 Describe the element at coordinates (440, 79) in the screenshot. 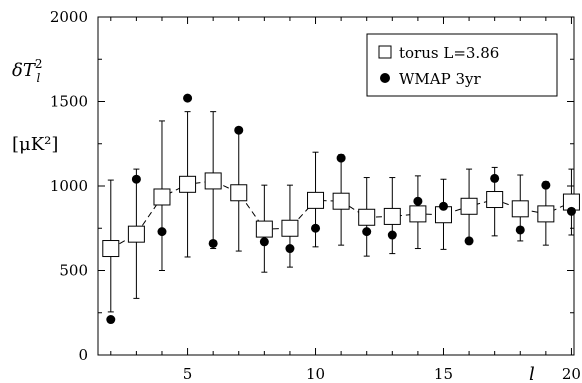

I see `legend-wmap-label: WMAP 3yr` at that location.